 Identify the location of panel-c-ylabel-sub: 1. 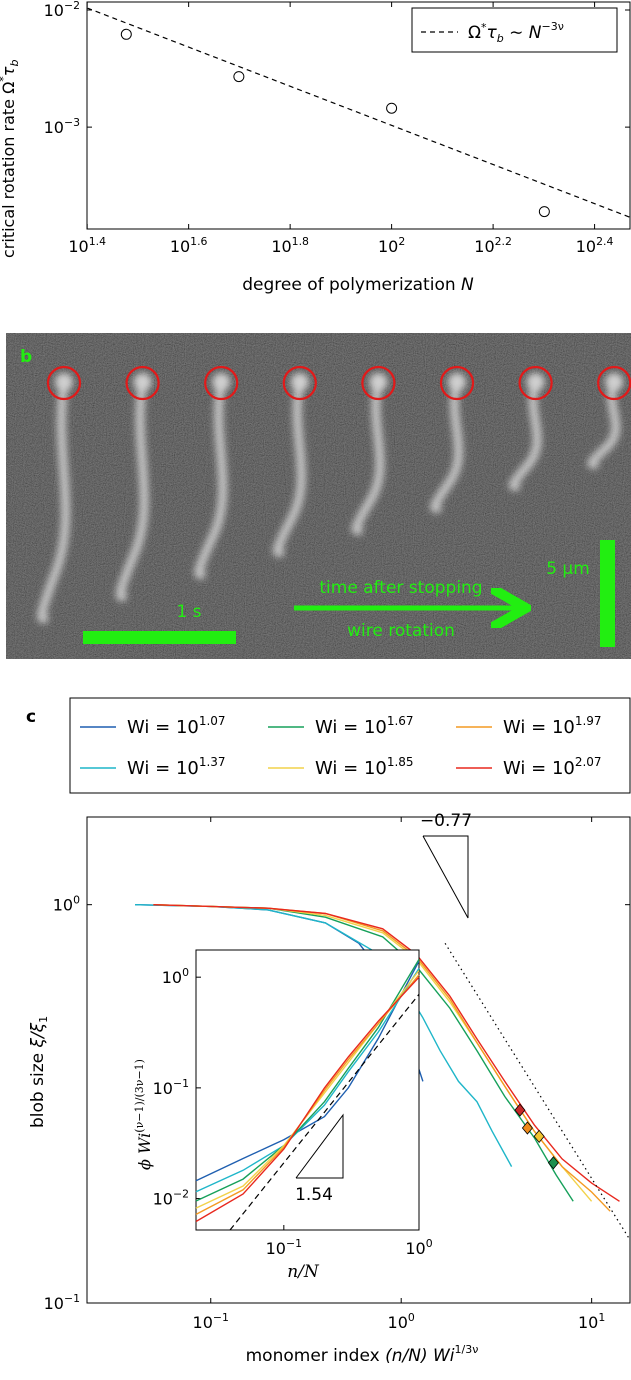
(43, 1019).